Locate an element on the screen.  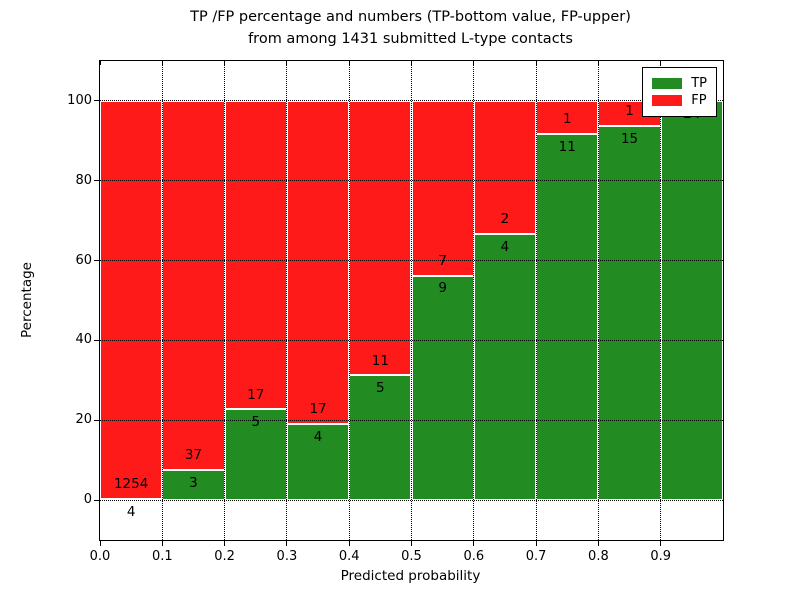
legend-label-tp: TP is located at coordinates (699, 83).